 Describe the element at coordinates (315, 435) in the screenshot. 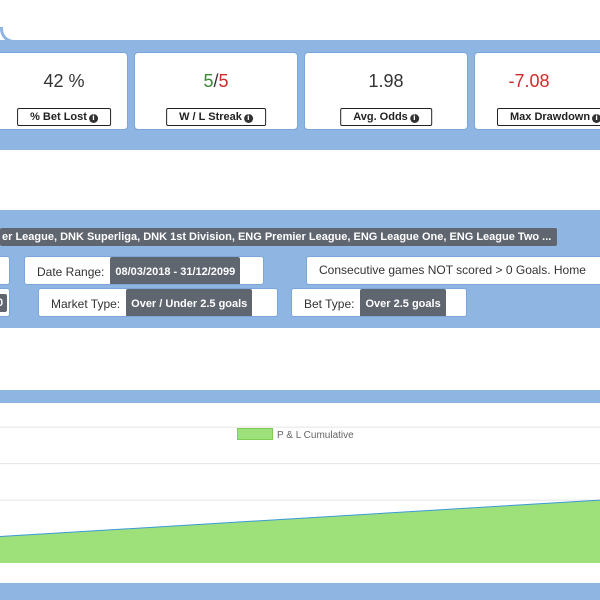

I see `legend-label: P & L Cumulative` at that location.